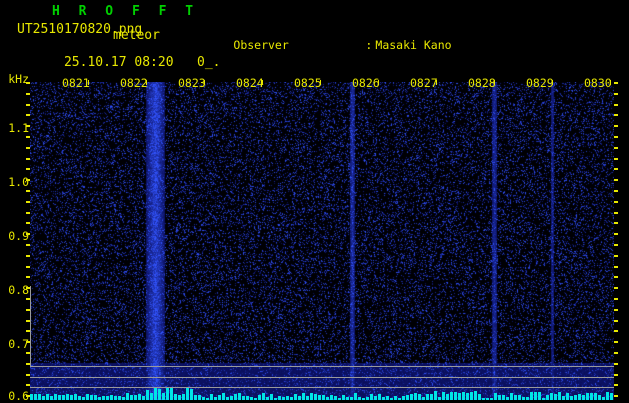  Describe the element at coordinates (80, 29) in the screenshot. I see `filename-label: UT2510170820.png` at that location.